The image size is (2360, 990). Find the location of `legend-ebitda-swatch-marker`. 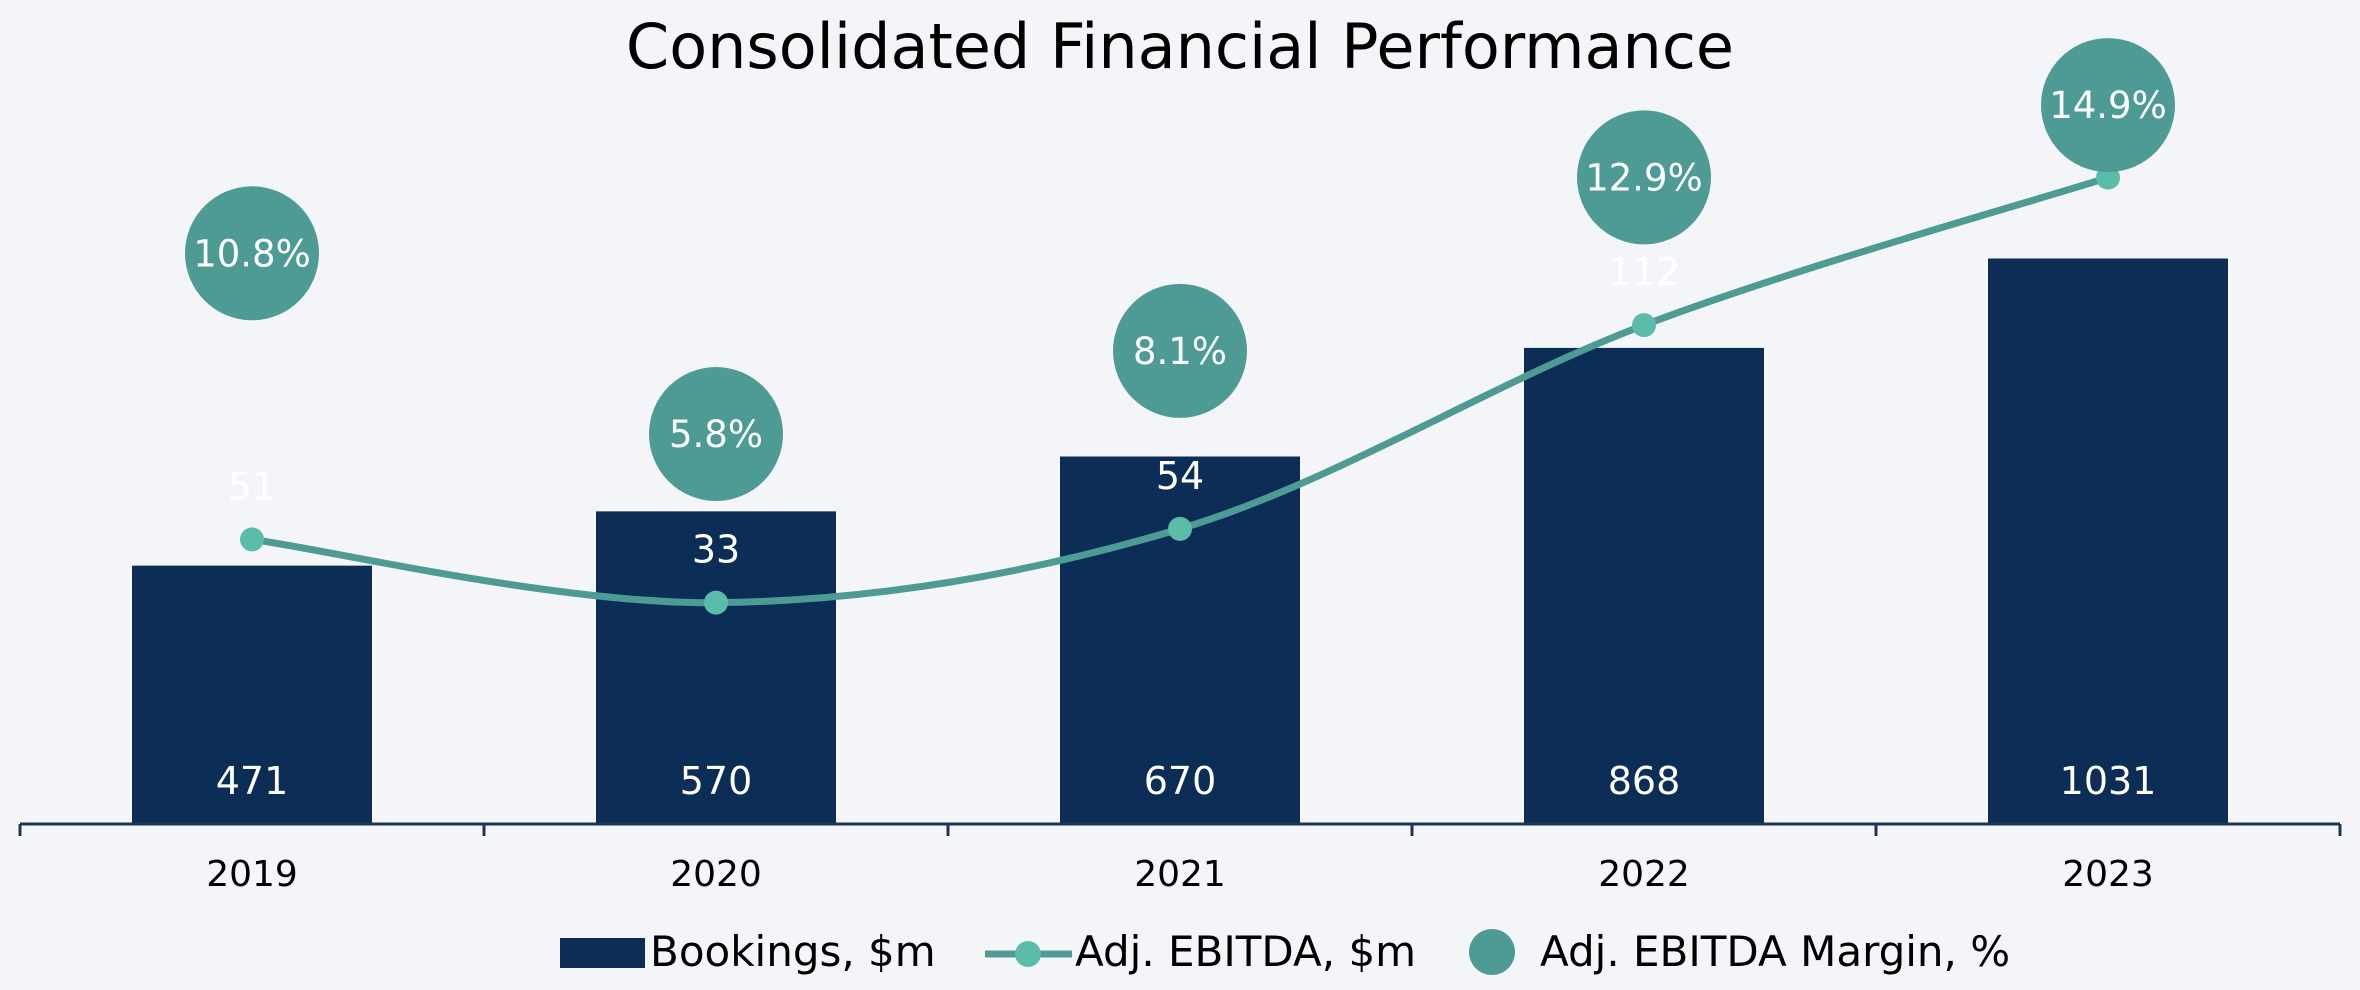

legend-ebitda-swatch-marker is located at coordinates (1028, 954).